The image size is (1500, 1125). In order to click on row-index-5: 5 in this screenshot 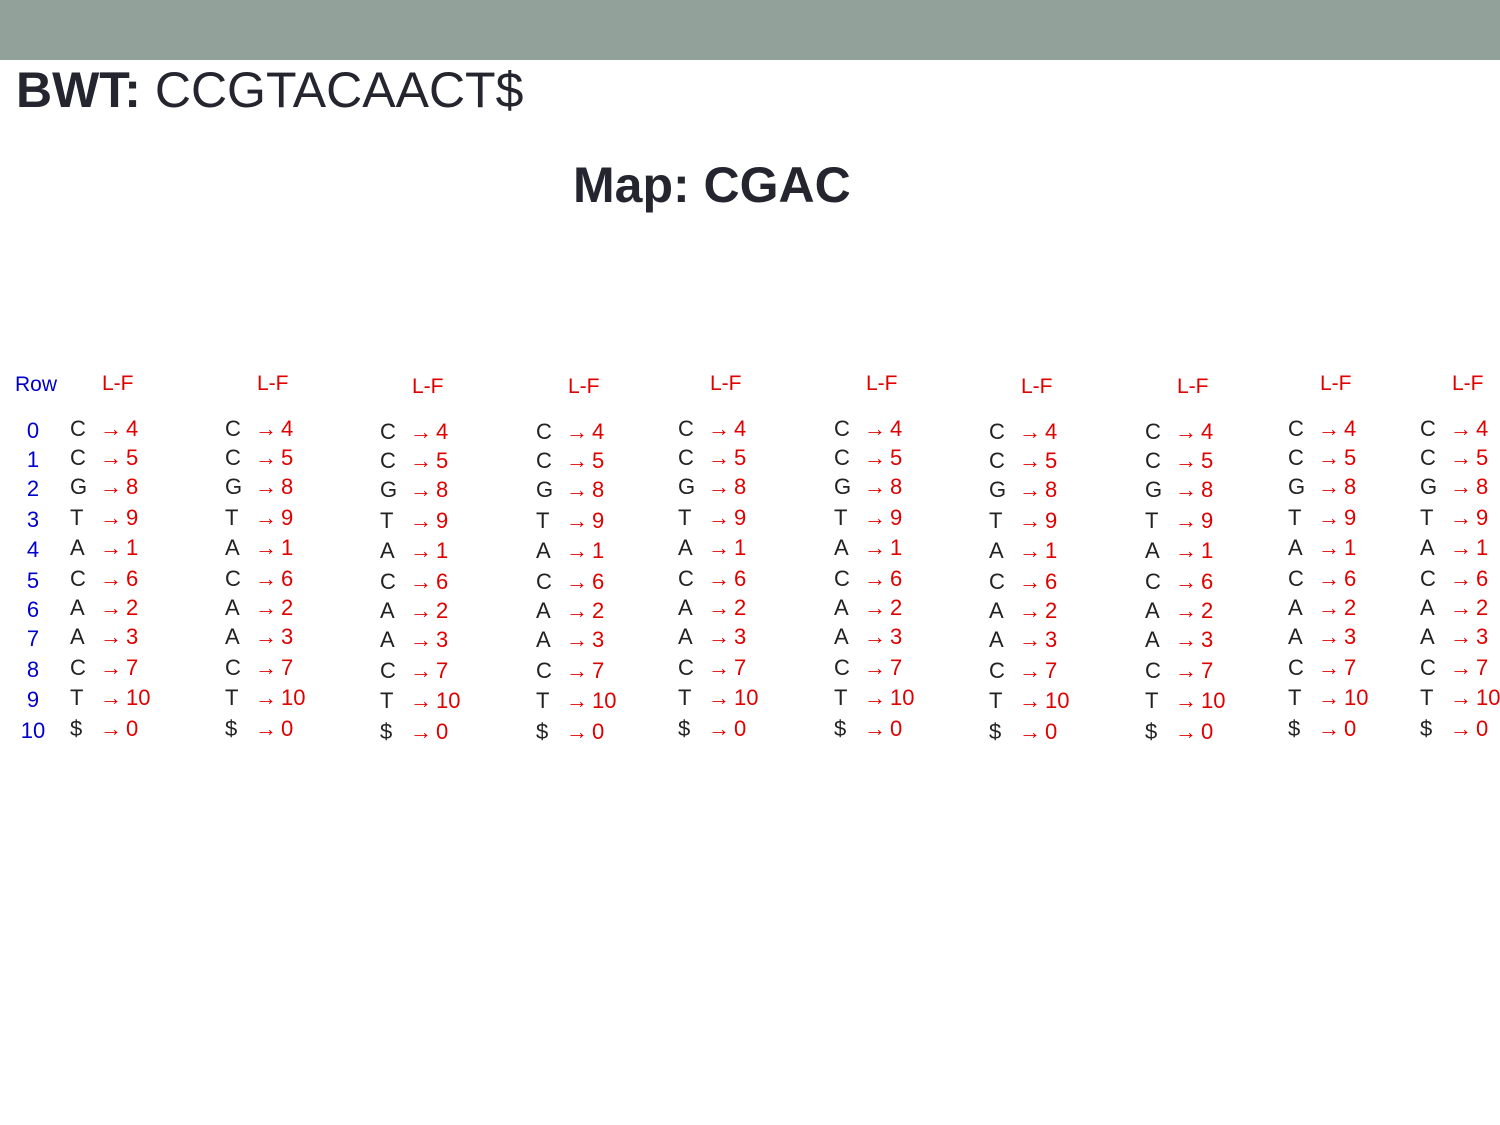, I will do `click(33, 580)`.